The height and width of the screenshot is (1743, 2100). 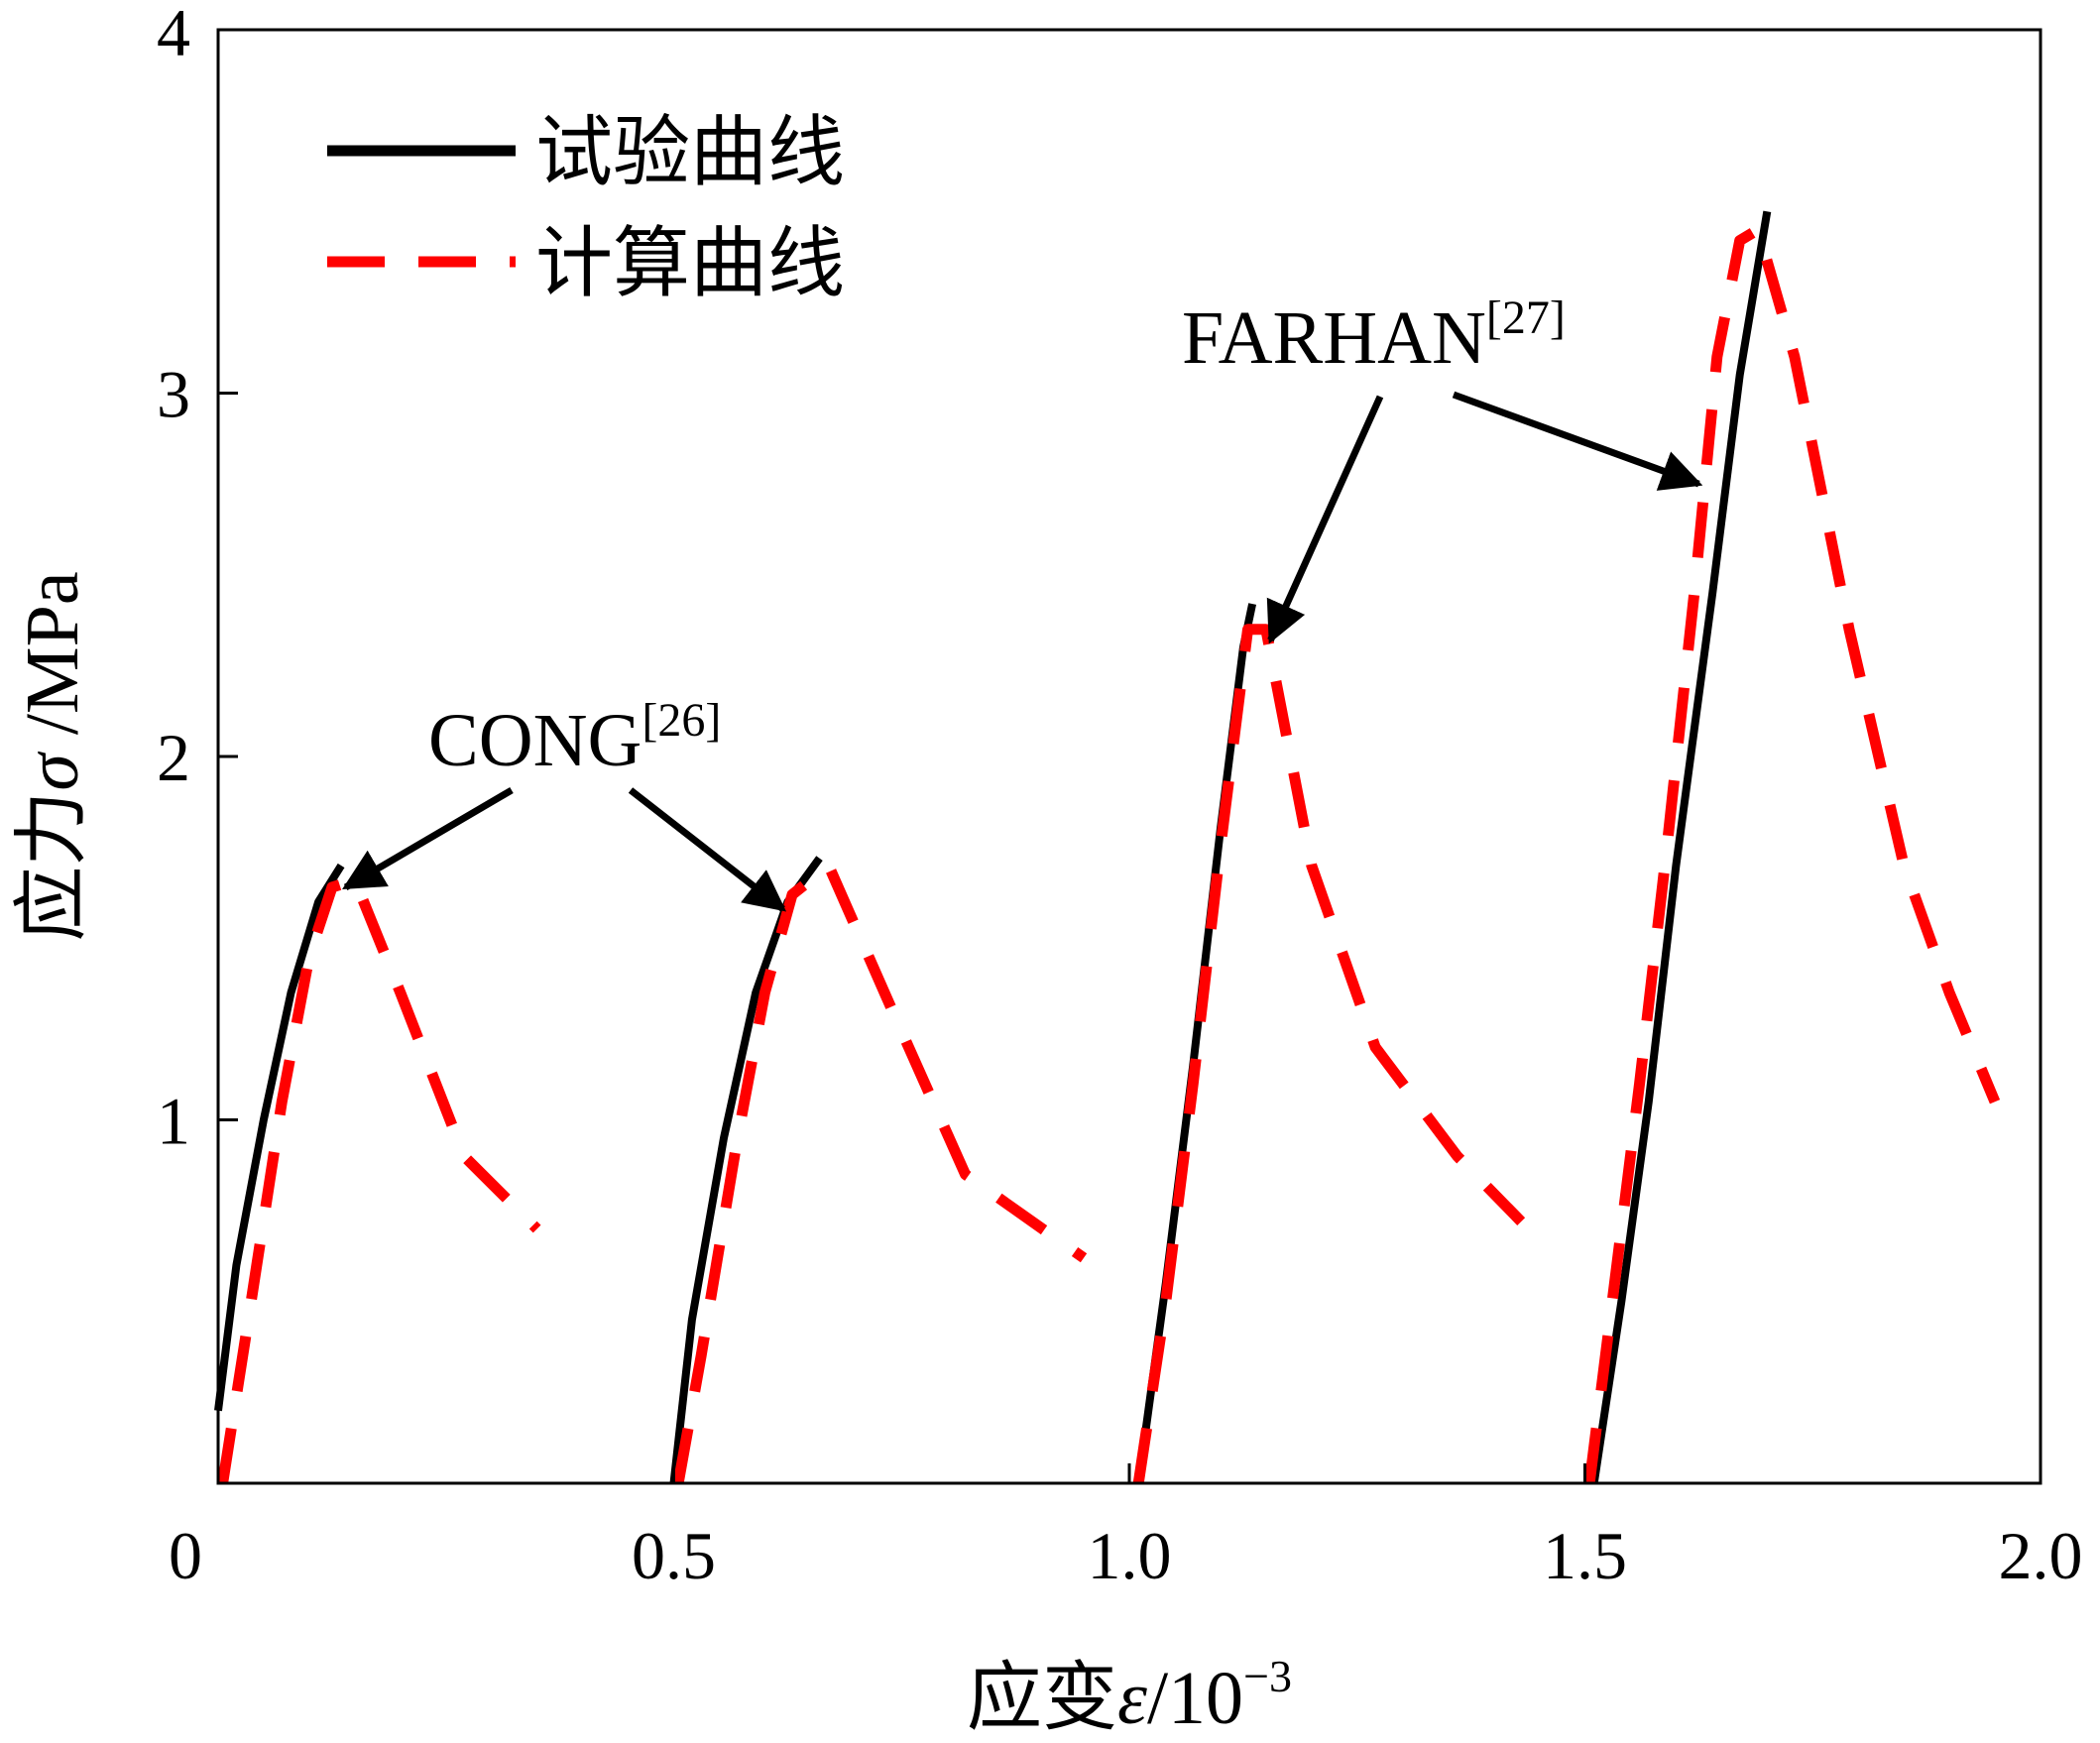 I want to click on y-tick-label: 1, so click(x=174, y=1121).